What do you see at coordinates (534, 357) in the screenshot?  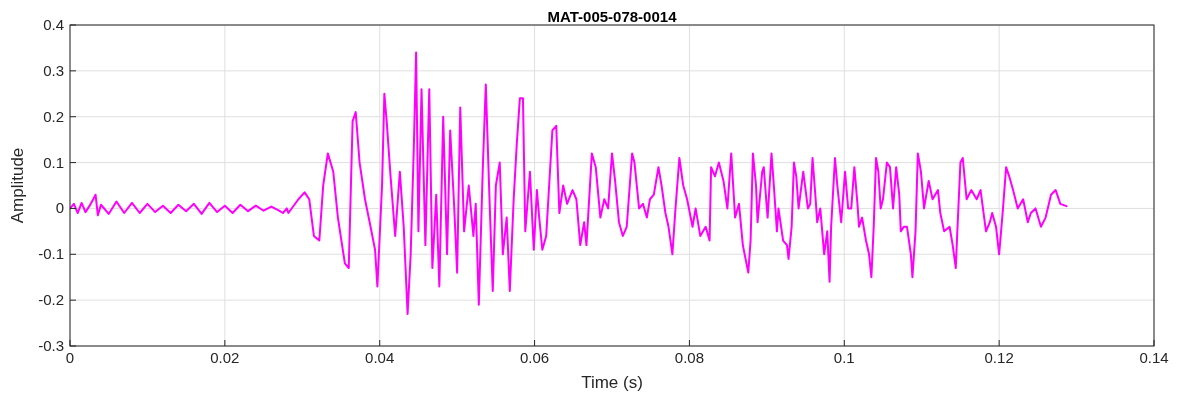 I see `x-tick-label: 0.06` at bounding box center [534, 357].